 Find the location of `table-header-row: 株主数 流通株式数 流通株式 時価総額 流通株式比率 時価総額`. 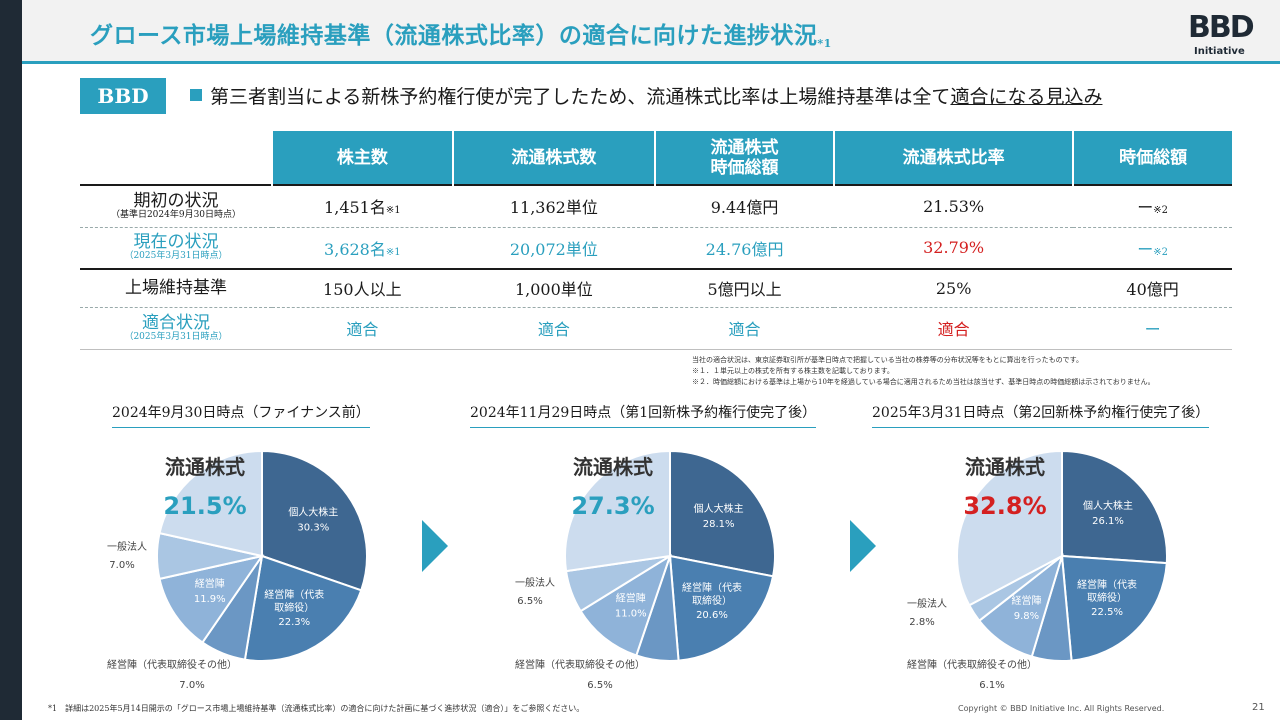

table-header-row: 株主数 流通株式数 流通株式 時価総額 流通株式比率 時価総額 is located at coordinates (656, 158).